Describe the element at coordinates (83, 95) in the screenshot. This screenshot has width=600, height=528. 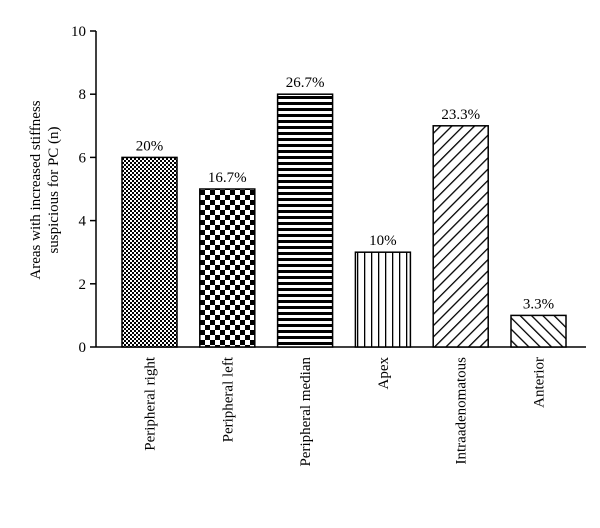
I see `y-tick-label: 8` at that location.